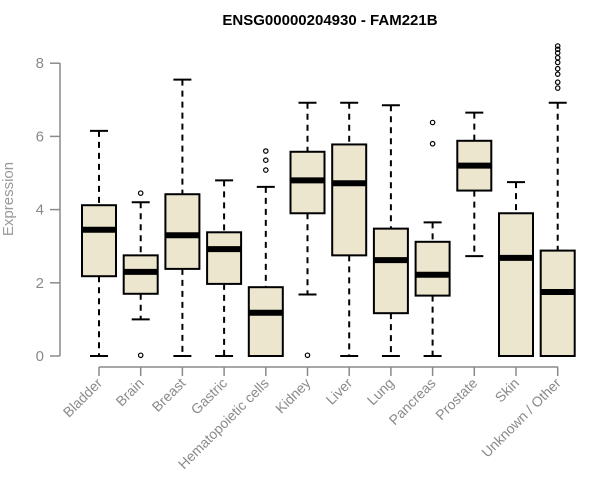 This screenshot has width=600, height=500. What do you see at coordinates (293, 396) in the screenshot?
I see `x-tick-label: Kidney` at bounding box center [293, 396].